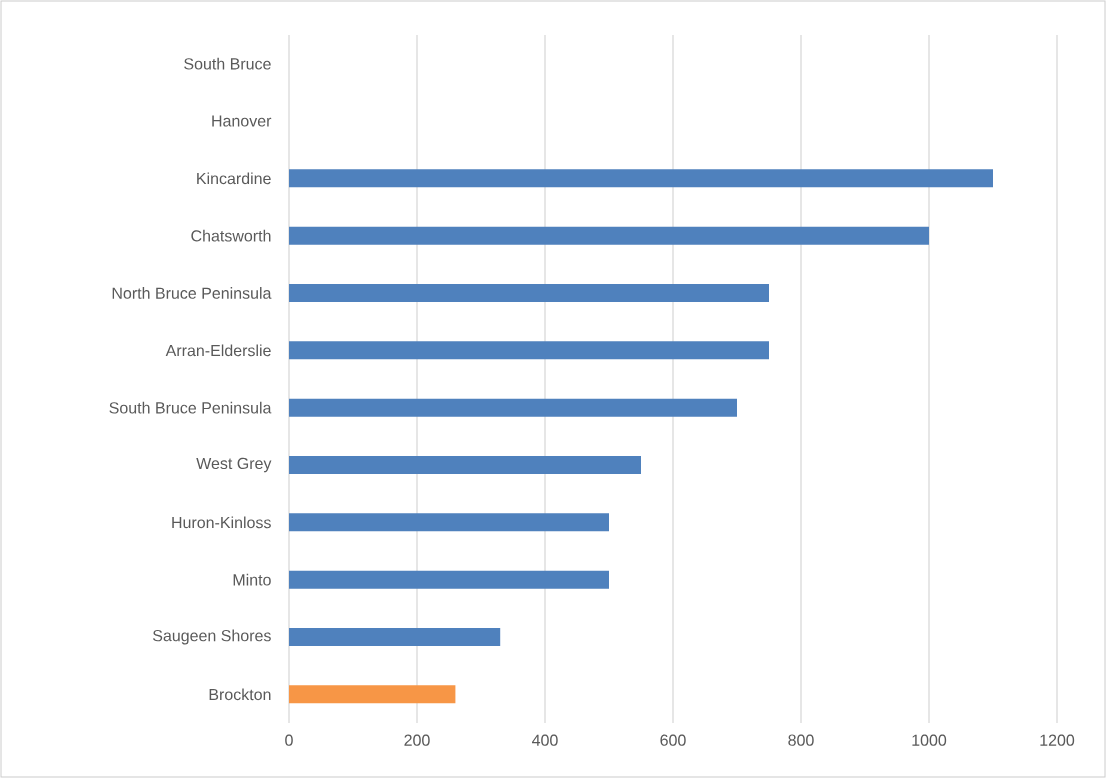 This screenshot has height=778, width=1106. What do you see at coordinates (227, 63) in the screenshot?
I see `y-tick-label: South Bruce` at bounding box center [227, 63].